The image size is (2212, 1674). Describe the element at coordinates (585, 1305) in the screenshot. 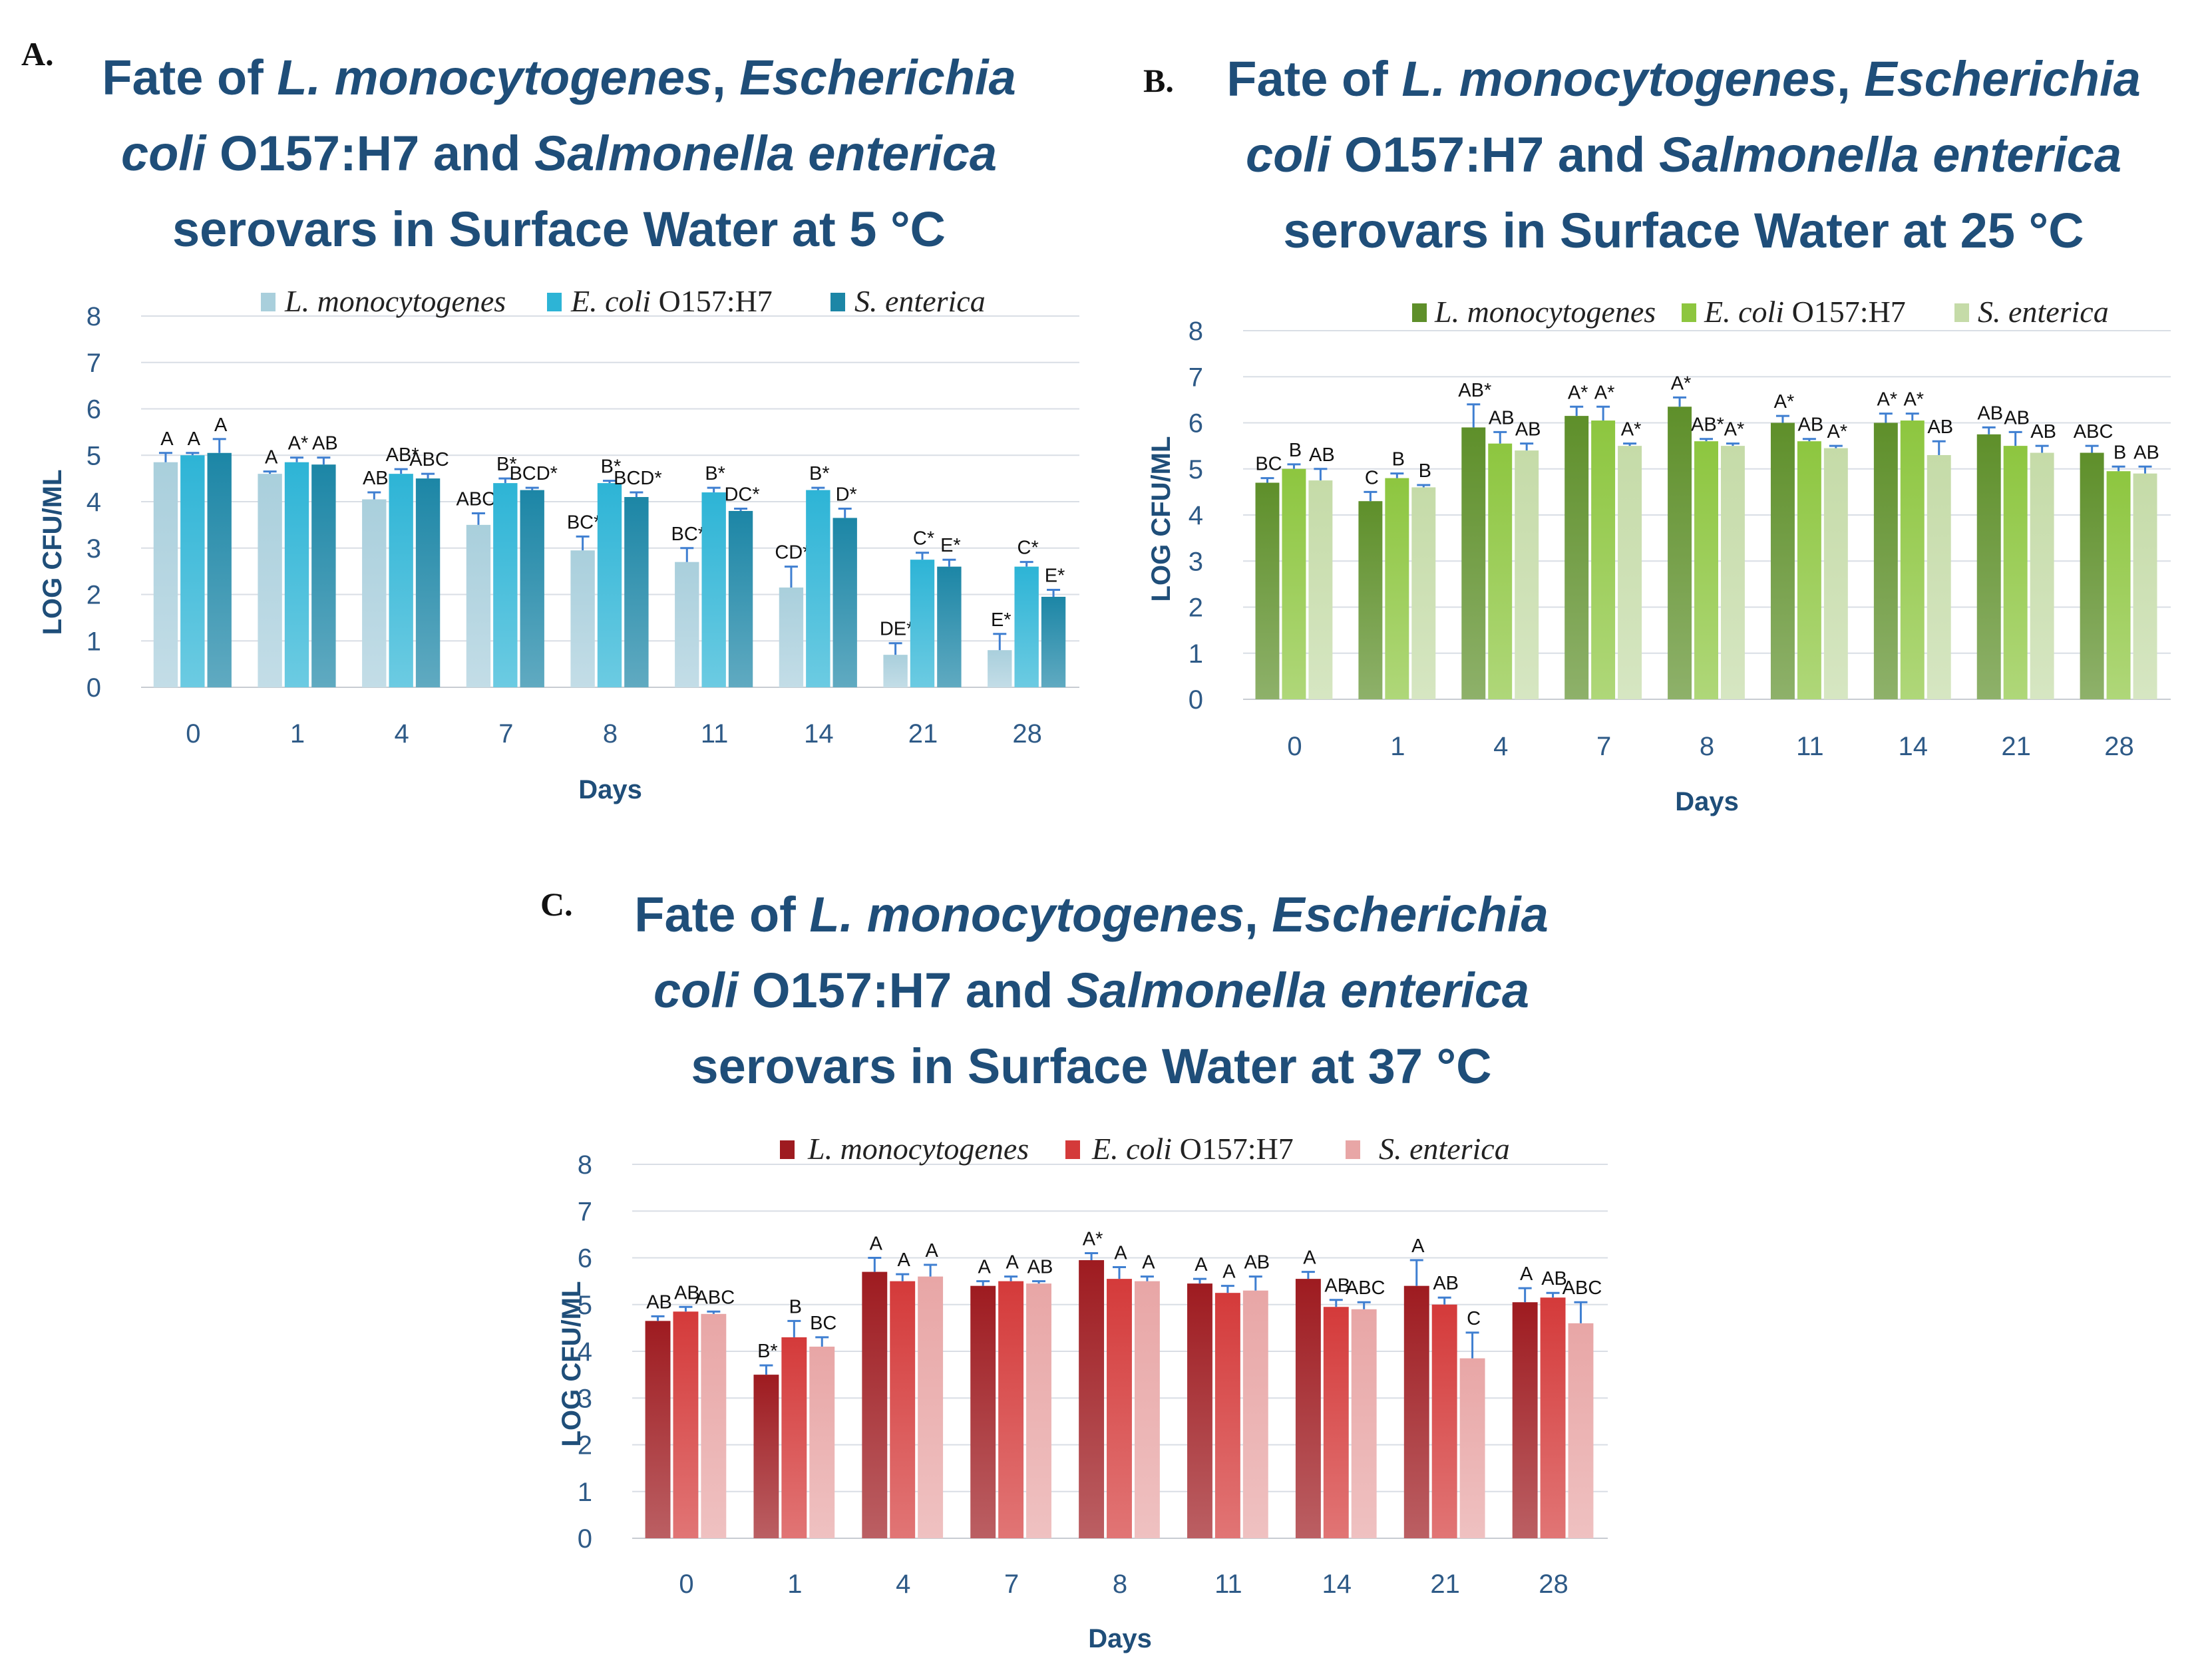

I see `y-tick-label: 5` at that location.